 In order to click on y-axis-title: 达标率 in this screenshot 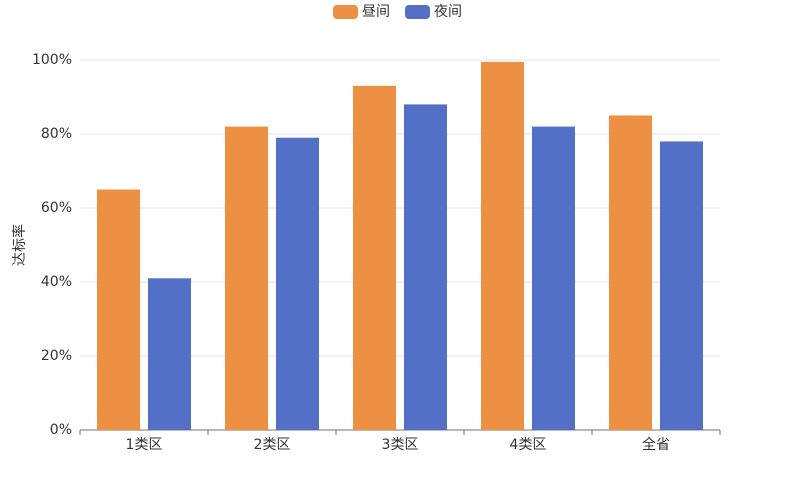, I will do `click(19, 245)`.